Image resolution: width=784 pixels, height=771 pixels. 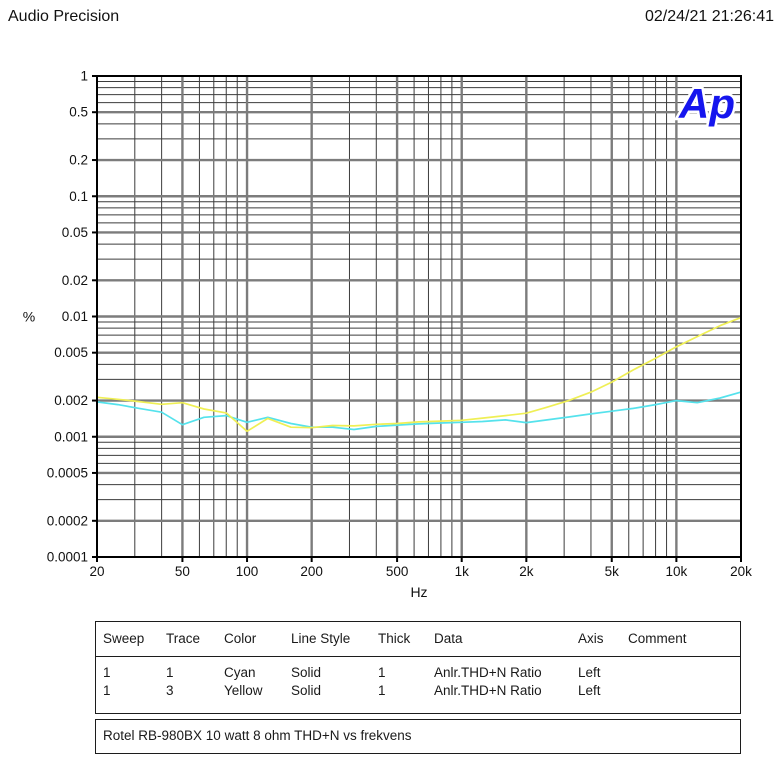 What do you see at coordinates (84, 76) in the screenshot?
I see `svg-text: 1` at bounding box center [84, 76].